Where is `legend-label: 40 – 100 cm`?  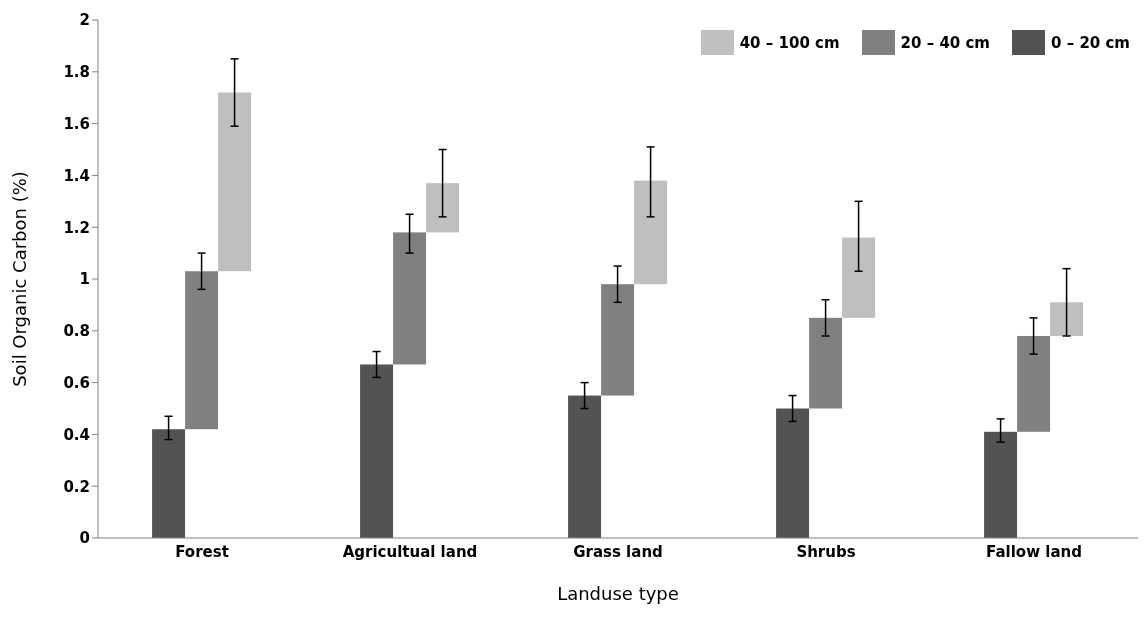
legend-label: 40 – 100 cm is located at coordinates (789, 42).